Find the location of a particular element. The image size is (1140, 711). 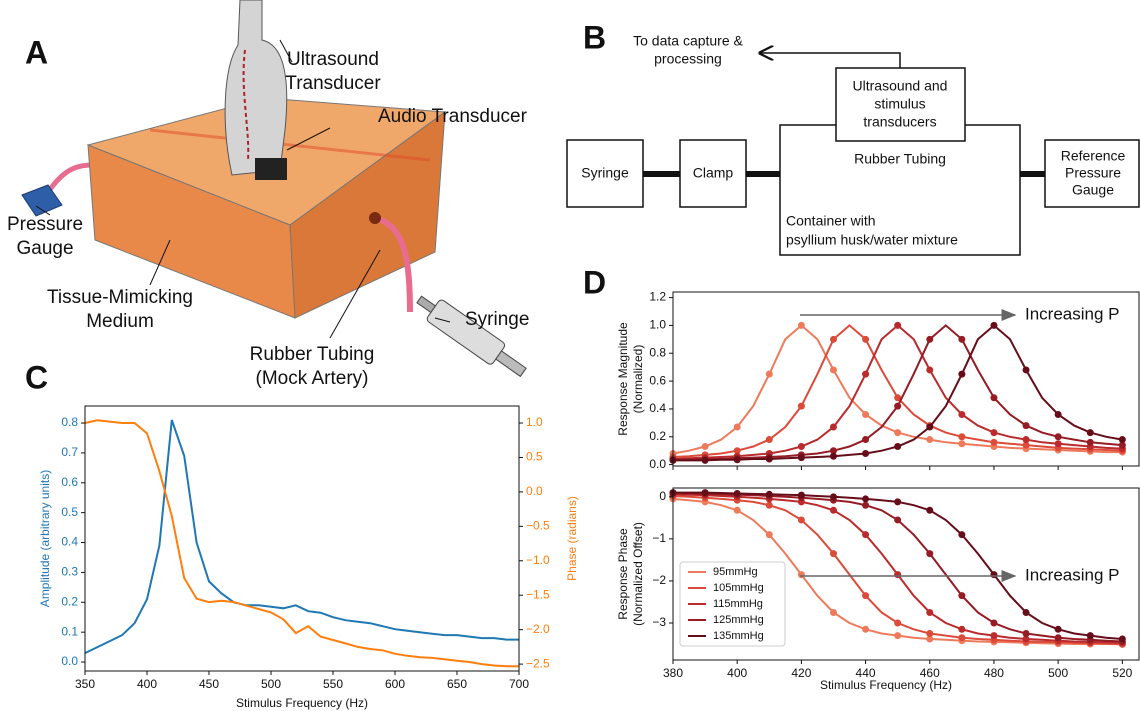

label: Audio Transducer is located at coordinates (453, 116).